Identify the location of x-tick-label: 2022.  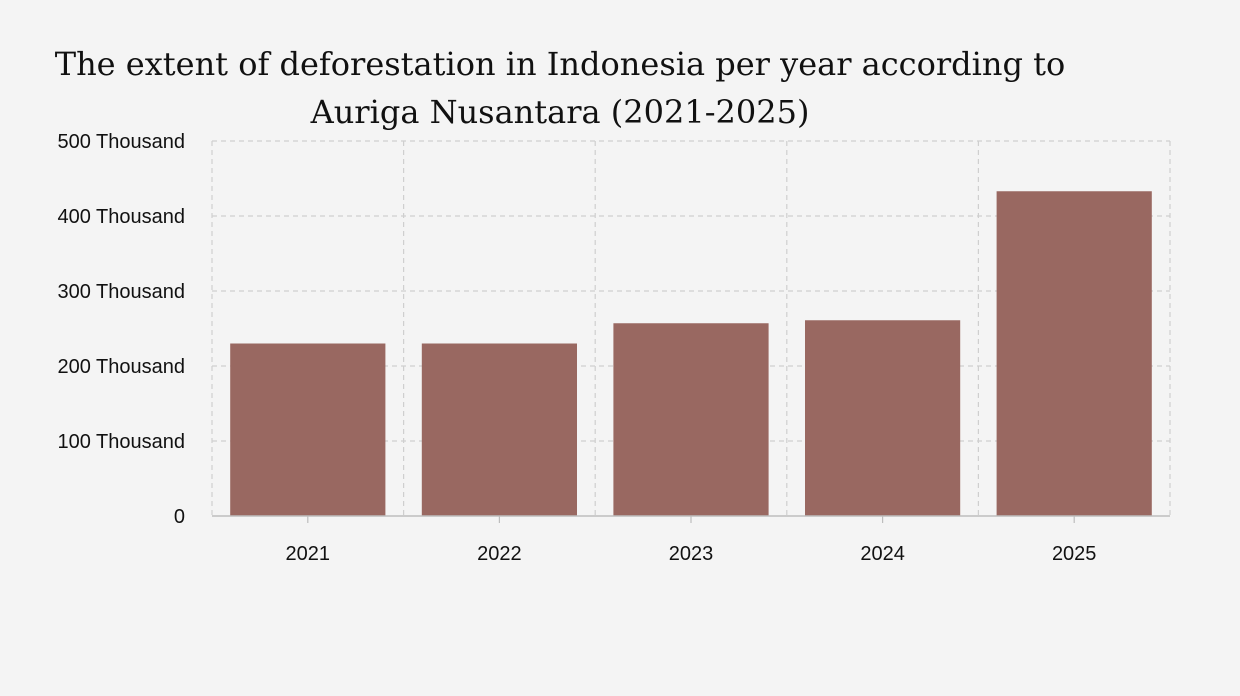
(499, 554).